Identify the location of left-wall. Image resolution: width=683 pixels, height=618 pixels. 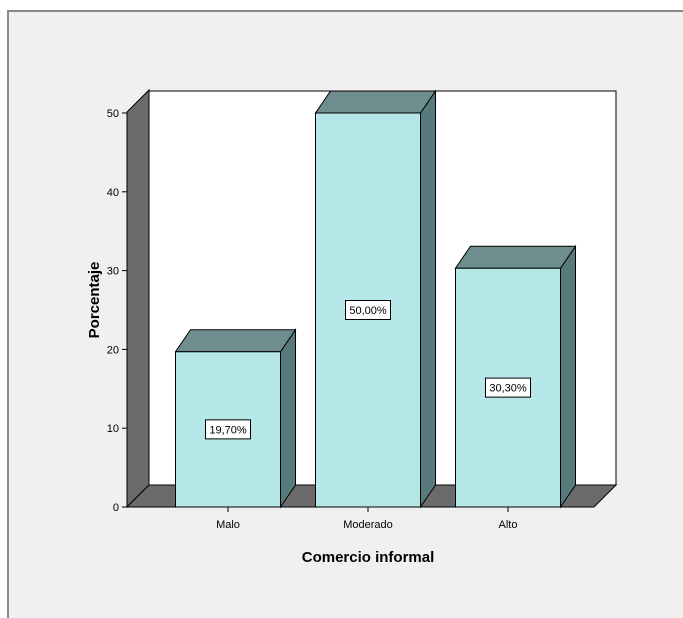
(138, 298).